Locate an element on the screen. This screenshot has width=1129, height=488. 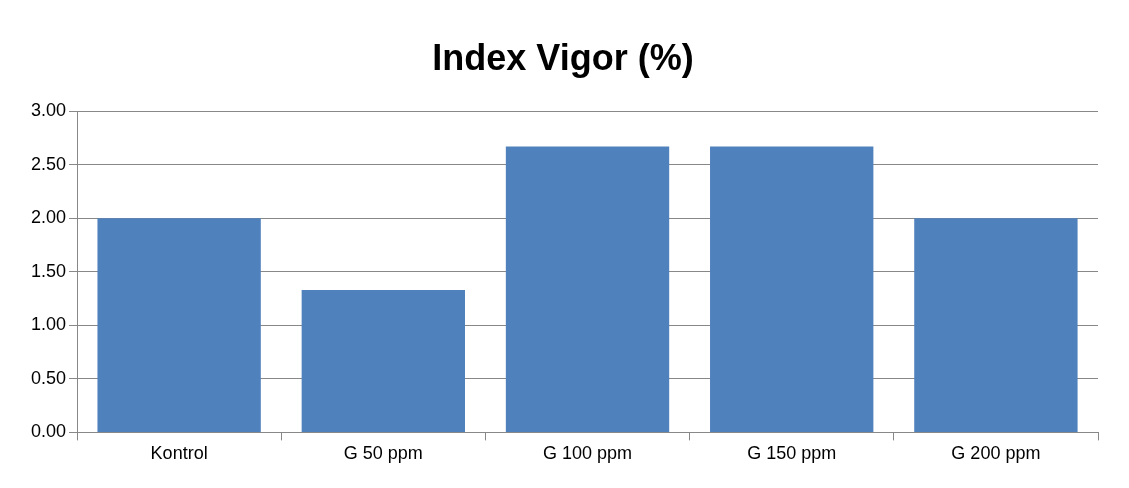
y-tick-label: 2.00 is located at coordinates (48, 217).